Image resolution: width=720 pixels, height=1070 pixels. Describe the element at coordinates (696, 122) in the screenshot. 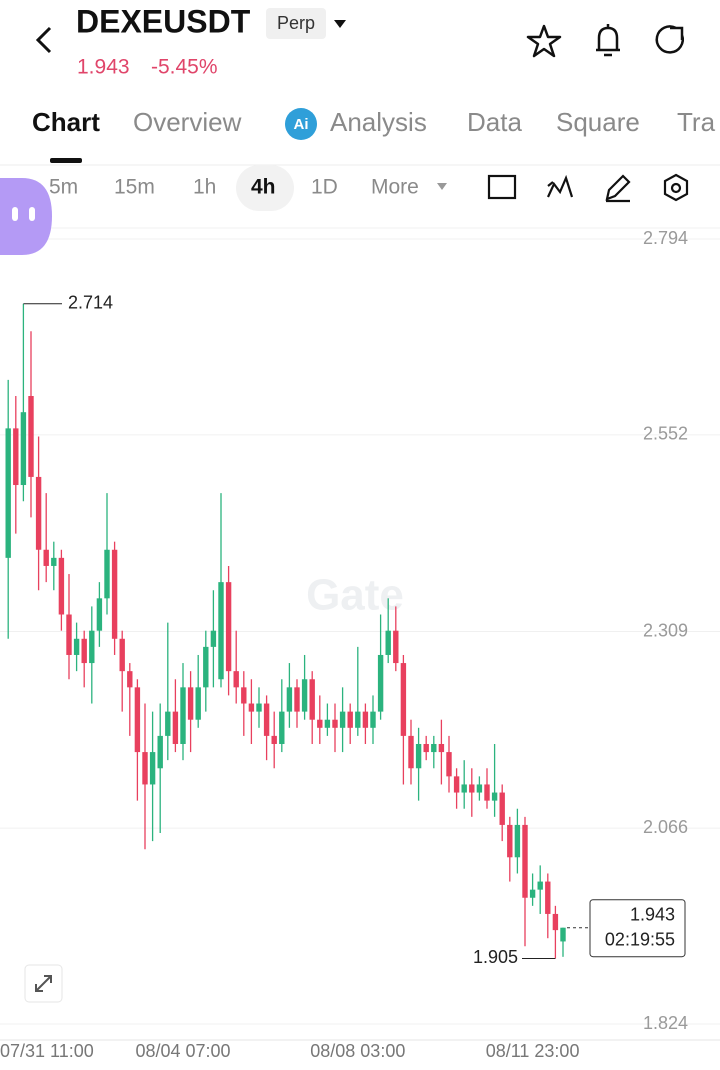

I see `tab: Tra` at that location.